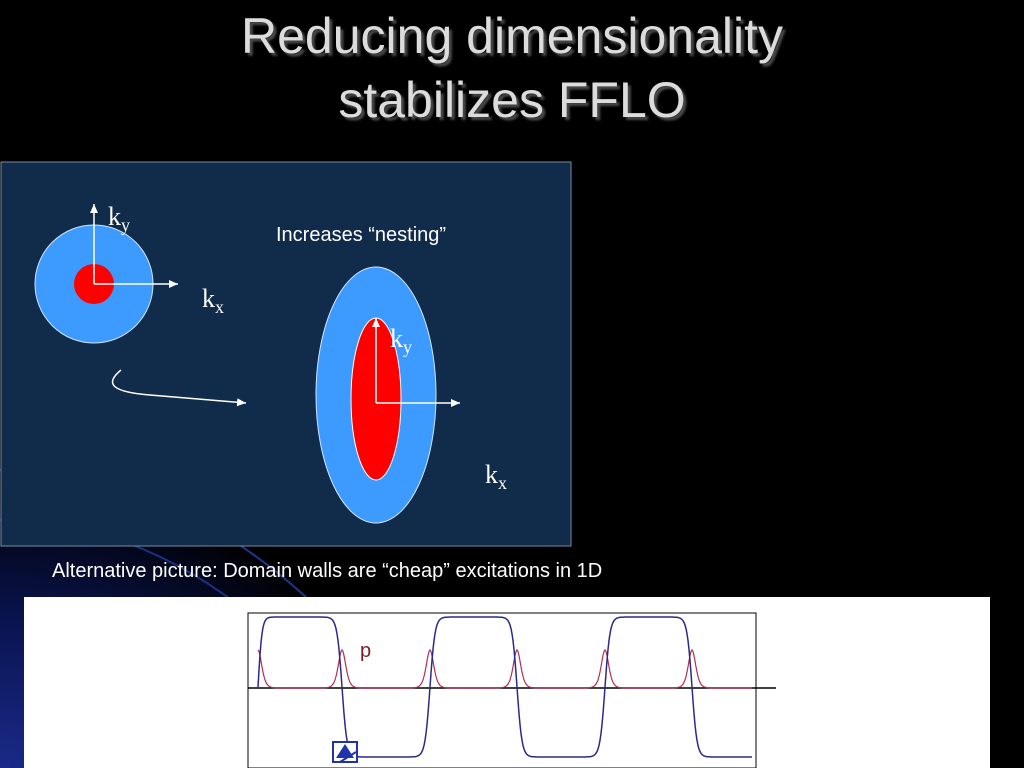 The image size is (1024, 768). I want to click on order-parameter-curve, so click(504, 687).